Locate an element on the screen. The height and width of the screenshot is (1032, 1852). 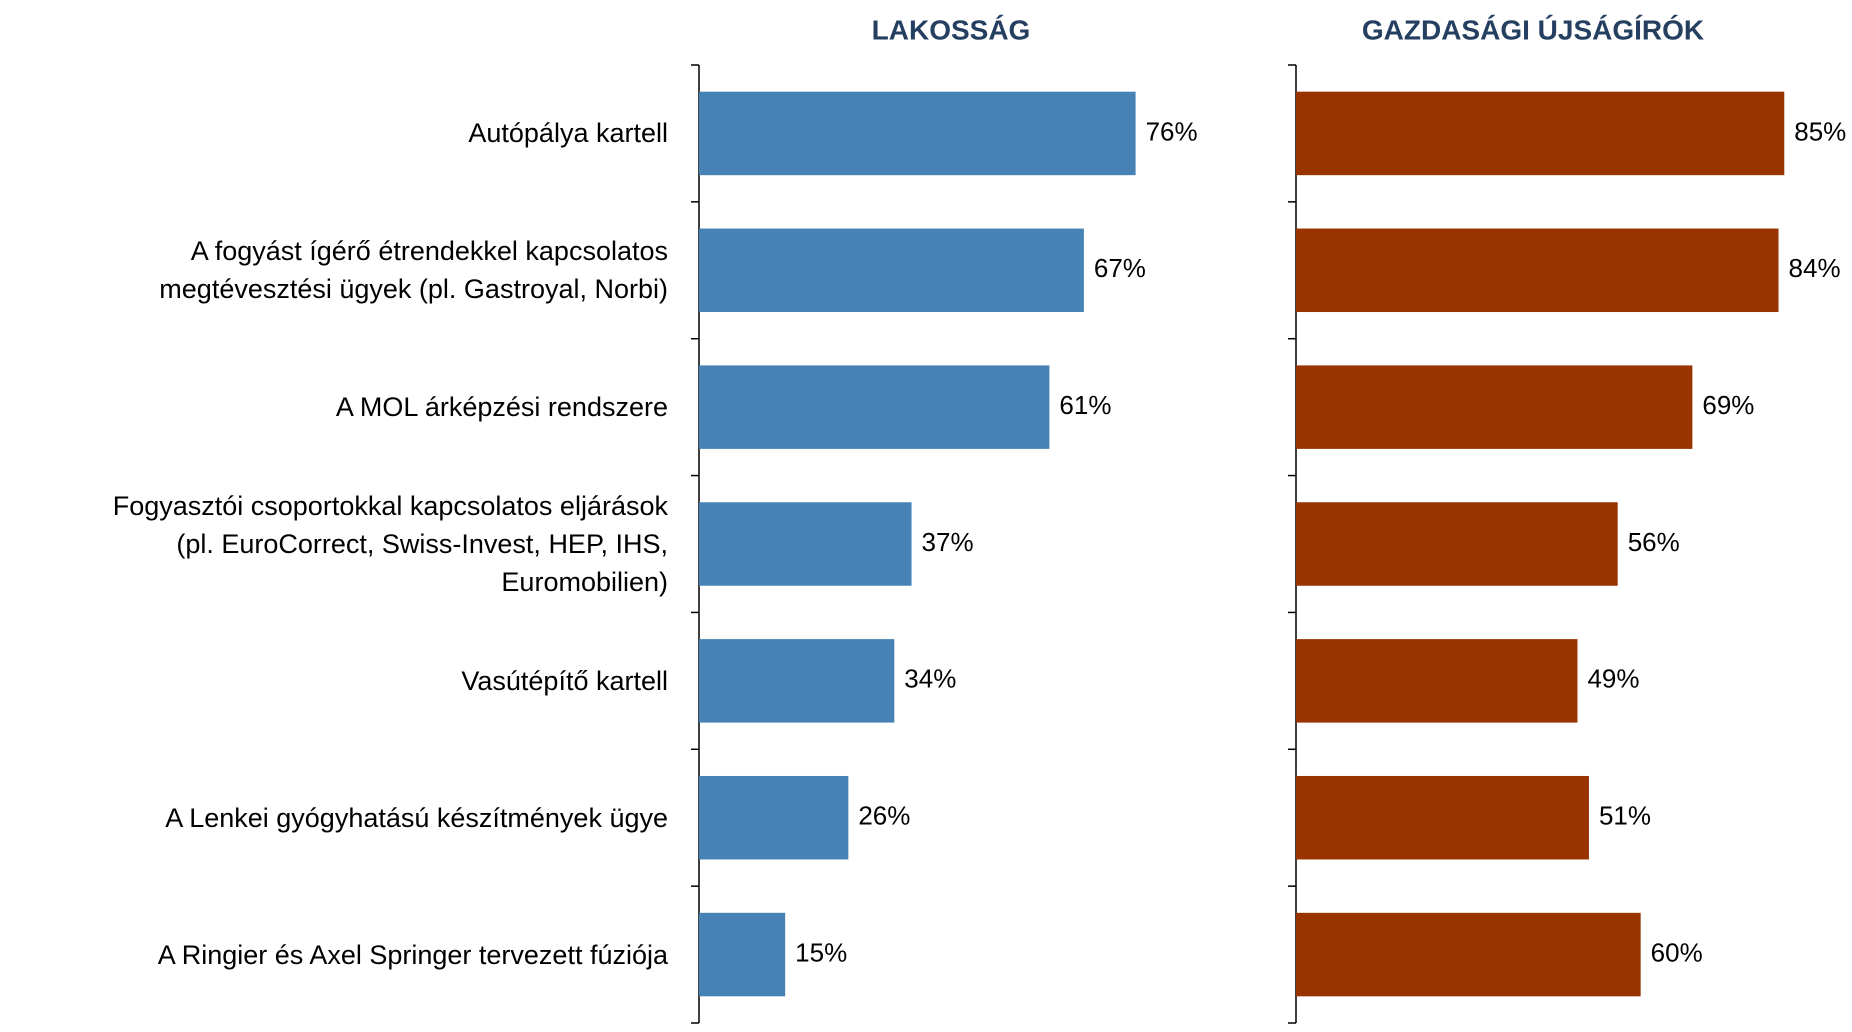
value-label: 56% is located at coordinates (1654, 542).